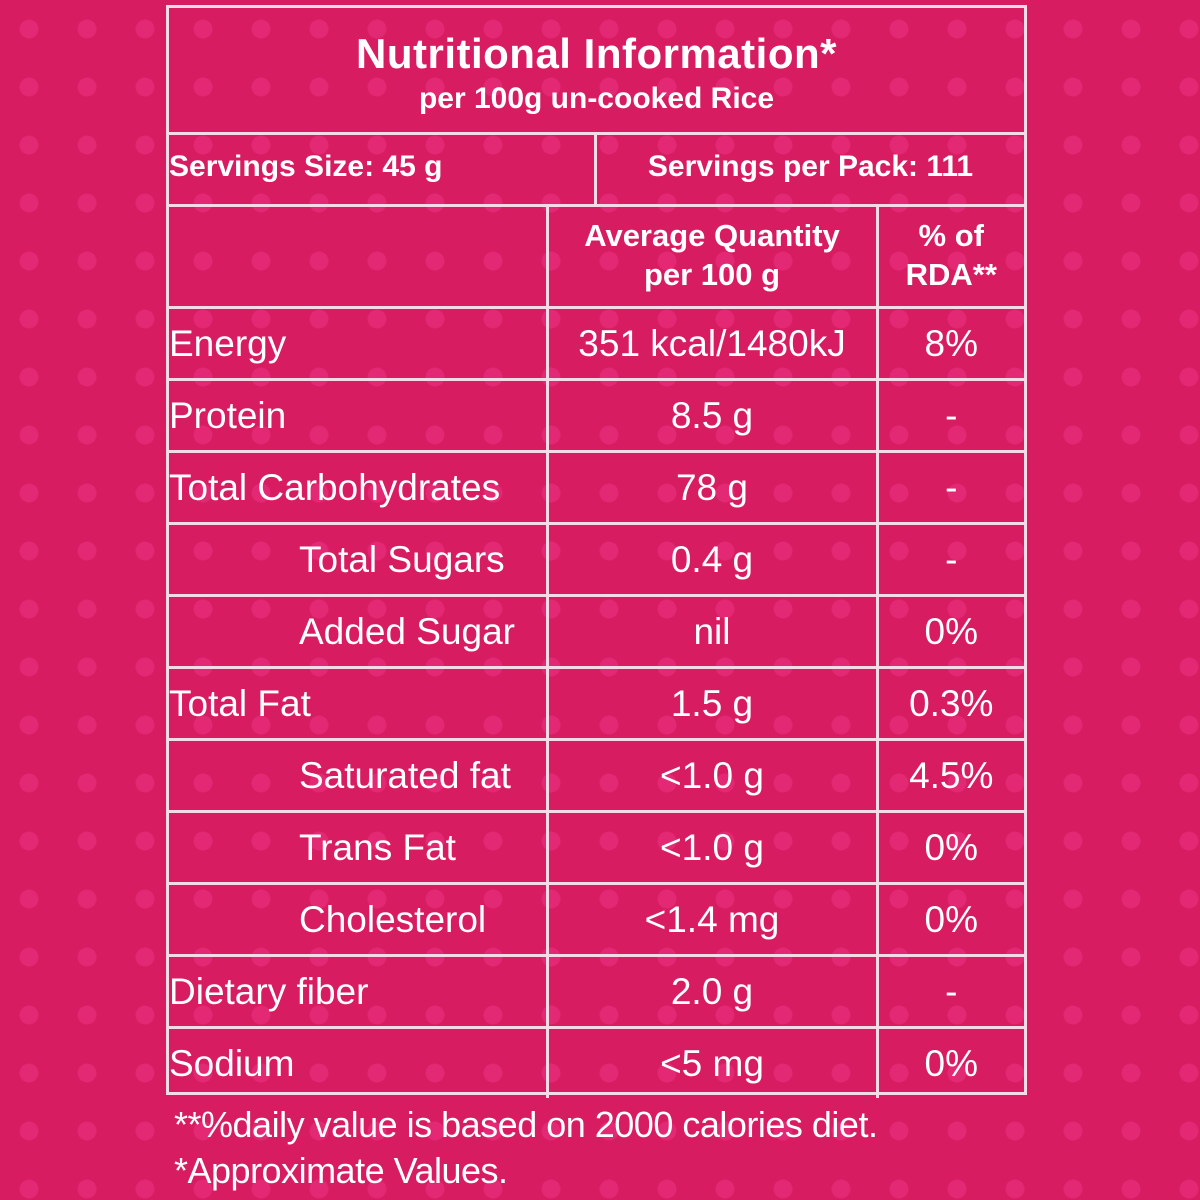  I want to click on table-row: Total Fat 1.5 g 0.3%, so click(596, 703).